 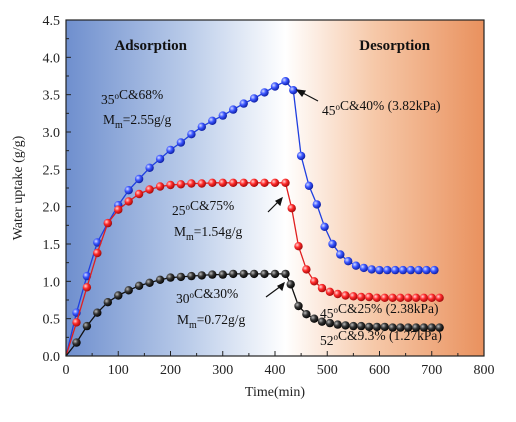 I want to click on x-tick-label: 400, so click(x=275, y=370).